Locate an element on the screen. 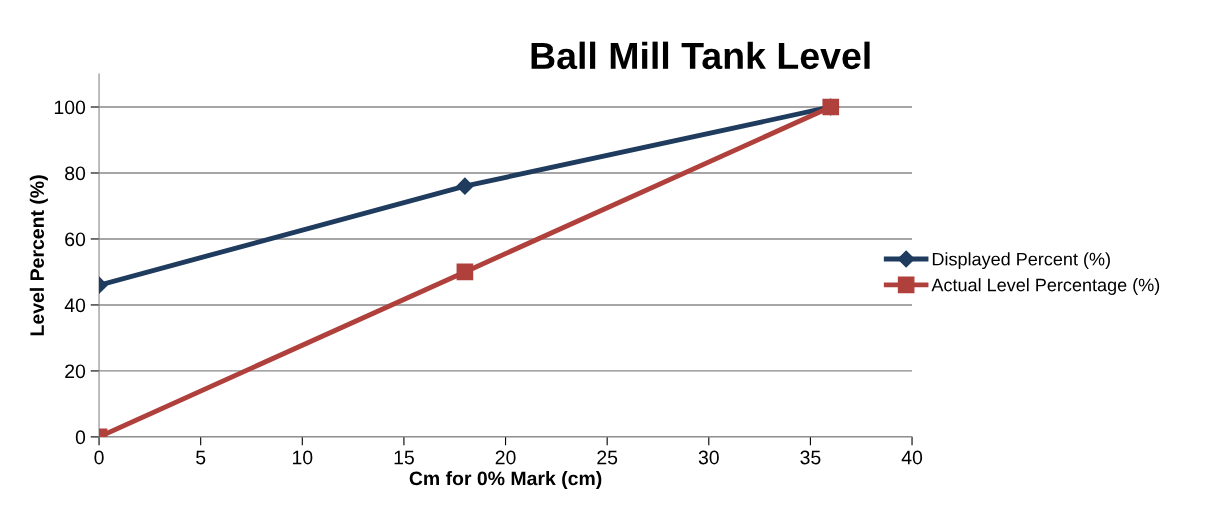 This screenshot has width=1208, height=514. x-tick-label: 30 is located at coordinates (708, 457).